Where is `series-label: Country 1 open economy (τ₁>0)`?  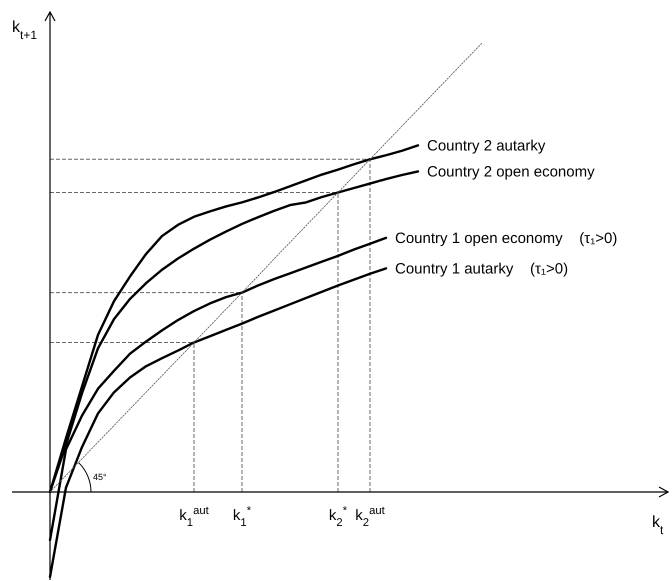
series-label: Country 1 open economy (τ₁>0) is located at coordinates (506, 238).